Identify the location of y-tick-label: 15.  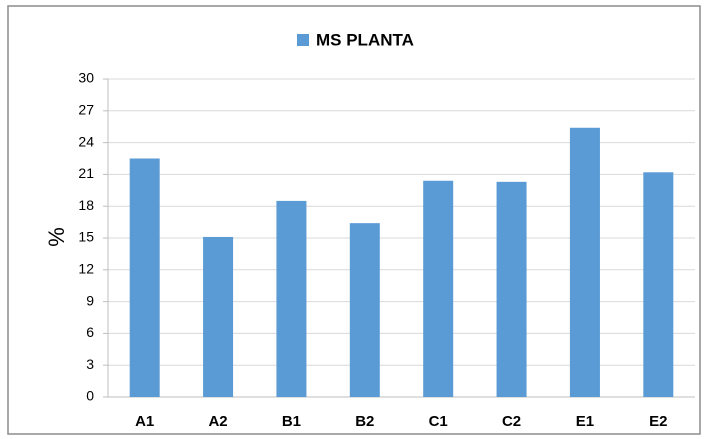
(86, 237).